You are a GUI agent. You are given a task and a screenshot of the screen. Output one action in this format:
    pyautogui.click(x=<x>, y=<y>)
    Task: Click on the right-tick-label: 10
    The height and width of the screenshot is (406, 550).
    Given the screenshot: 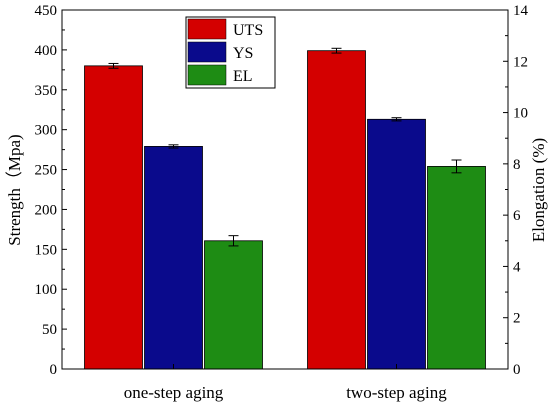 What is the action you would take?
    pyautogui.click(x=520, y=114)
    